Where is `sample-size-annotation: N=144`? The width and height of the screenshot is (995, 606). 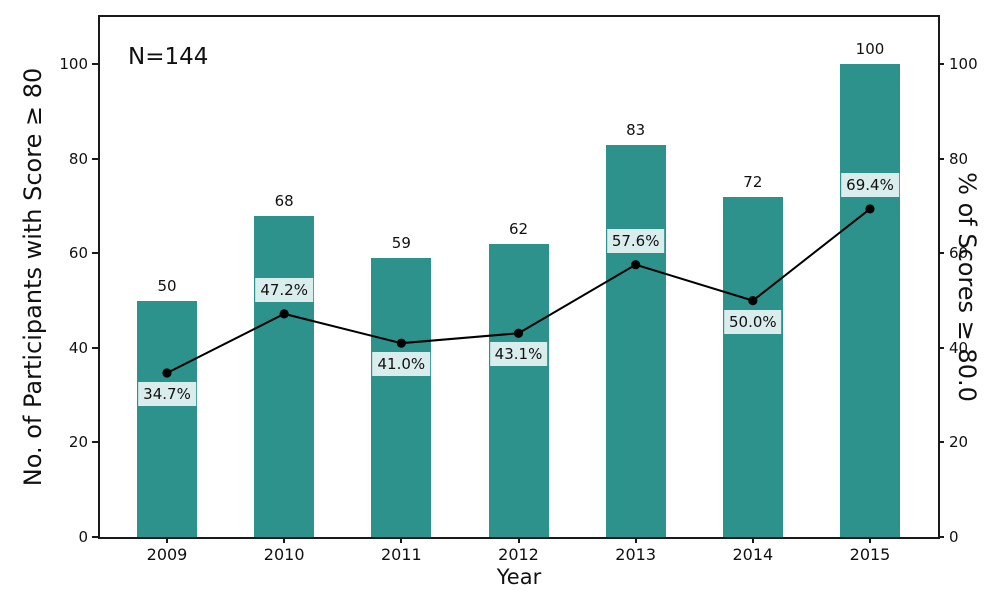 sample-size-annotation: N=144 is located at coordinates (168, 57).